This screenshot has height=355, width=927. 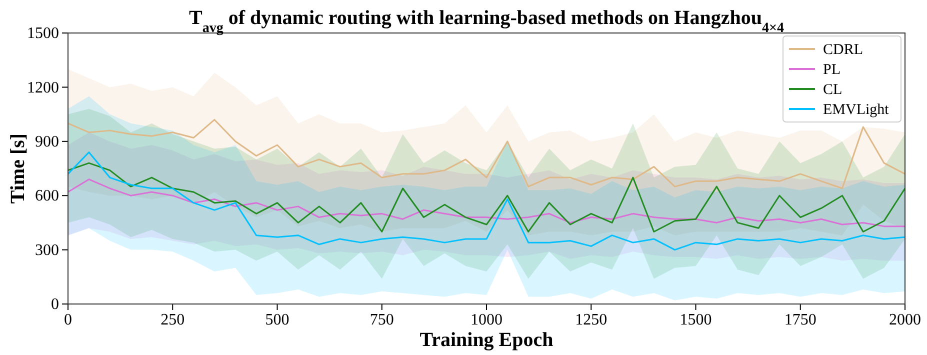 I want to click on y-tick-label: 1200, so click(x=43, y=87).